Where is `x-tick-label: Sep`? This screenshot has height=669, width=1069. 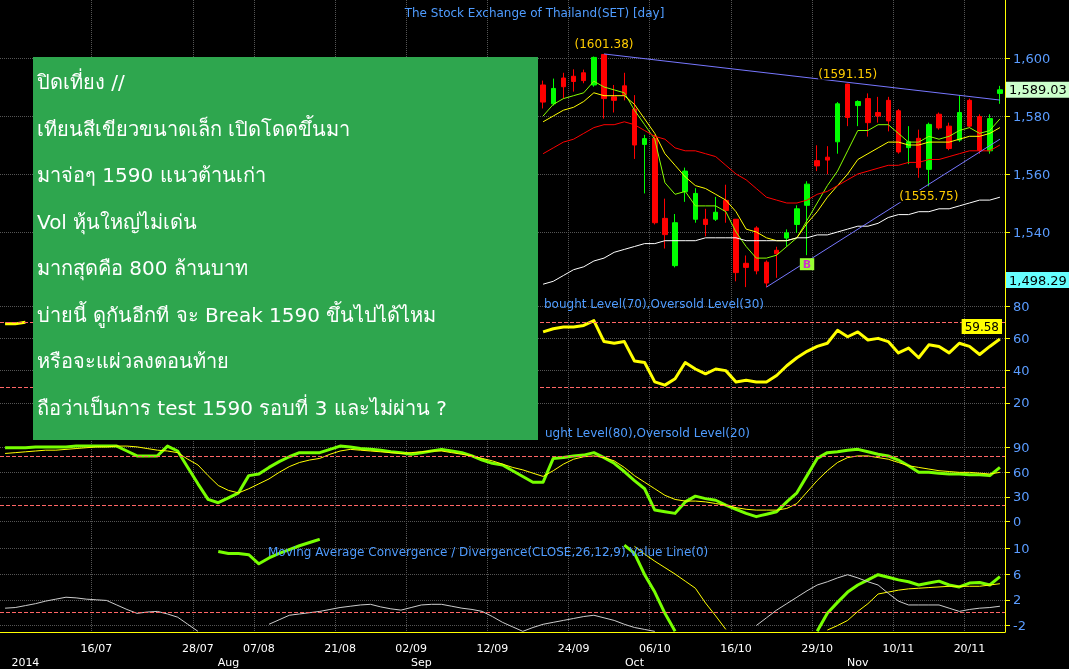
x-tick-label: Sep is located at coordinates (421, 662).